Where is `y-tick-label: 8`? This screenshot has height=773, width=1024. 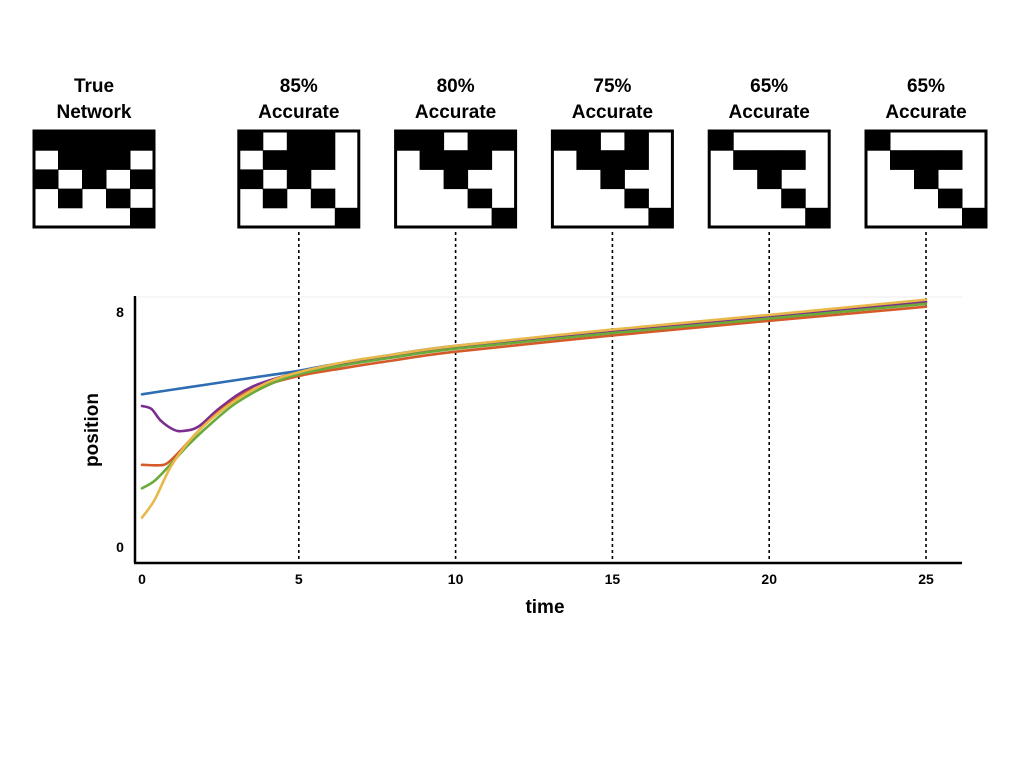
y-tick-label: 8 is located at coordinates (120, 312).